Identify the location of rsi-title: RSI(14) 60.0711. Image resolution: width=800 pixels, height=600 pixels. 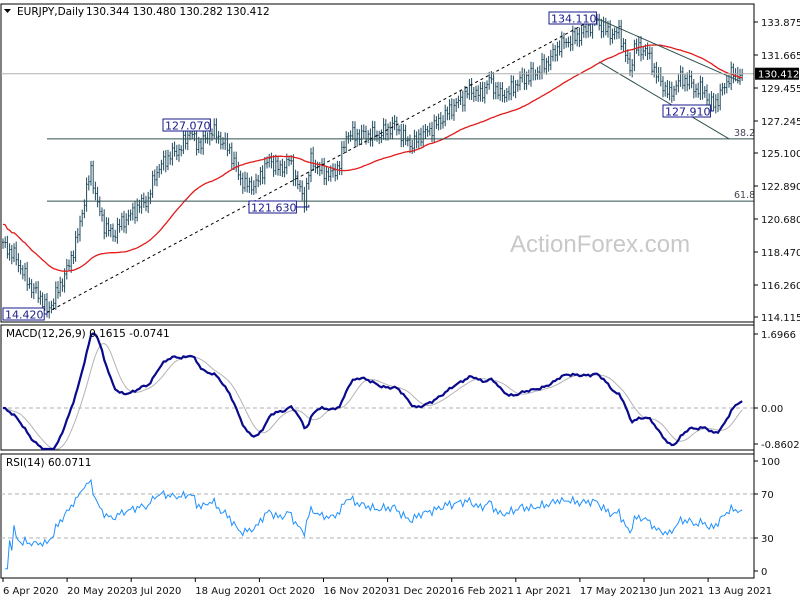
(48, 463).